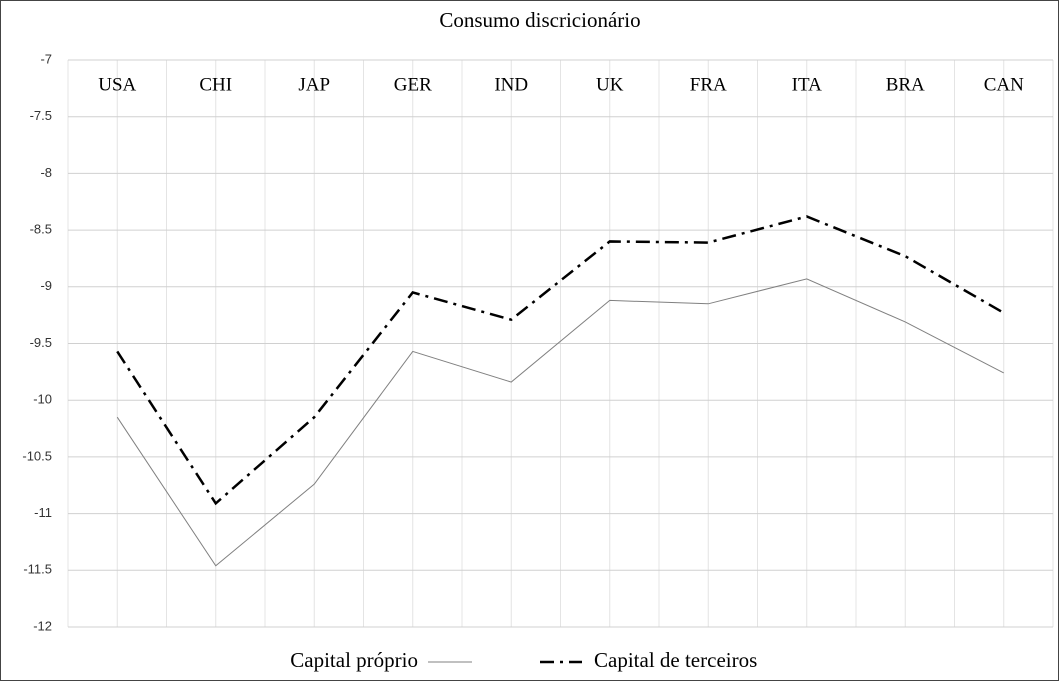  What do you see at coordinates (42, 399) in the screenshot?
I see `y-tick-label: -10` at bounding box center [42, 399].